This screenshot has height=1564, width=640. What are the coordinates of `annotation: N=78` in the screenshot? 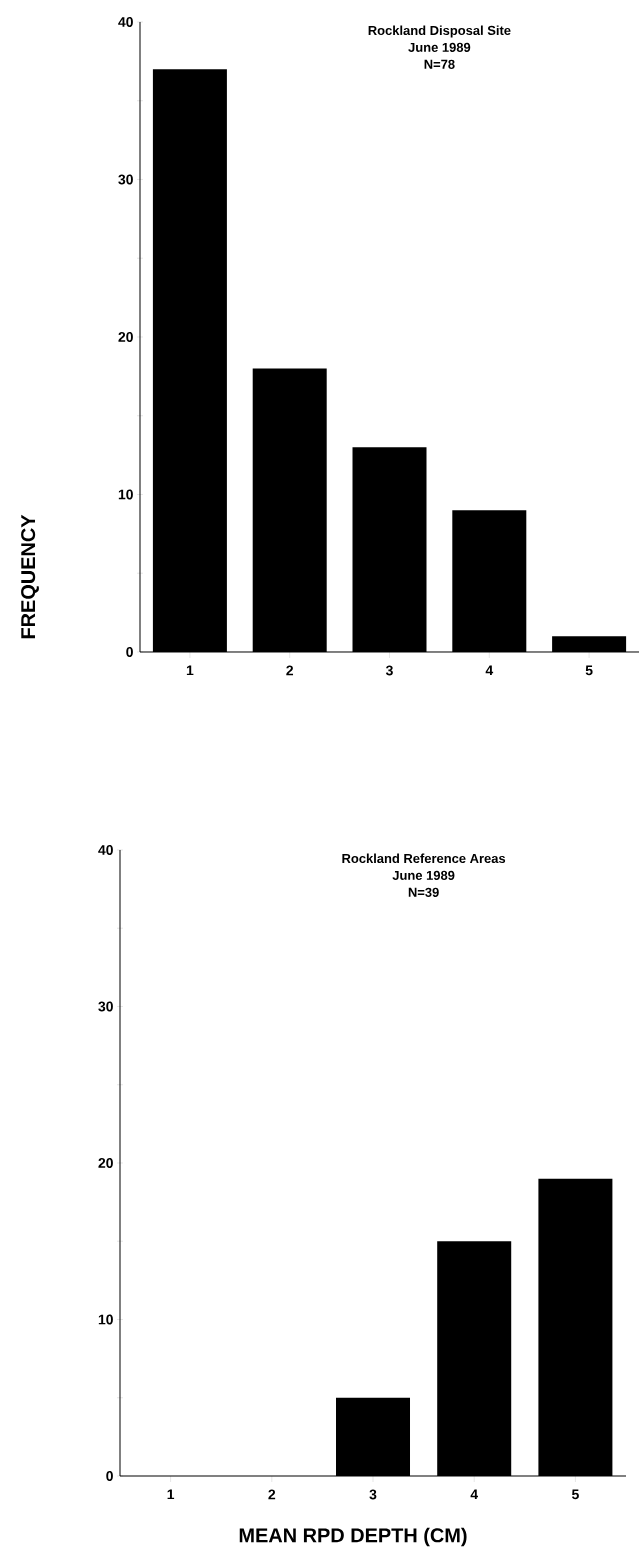 It's located at (439, 64).